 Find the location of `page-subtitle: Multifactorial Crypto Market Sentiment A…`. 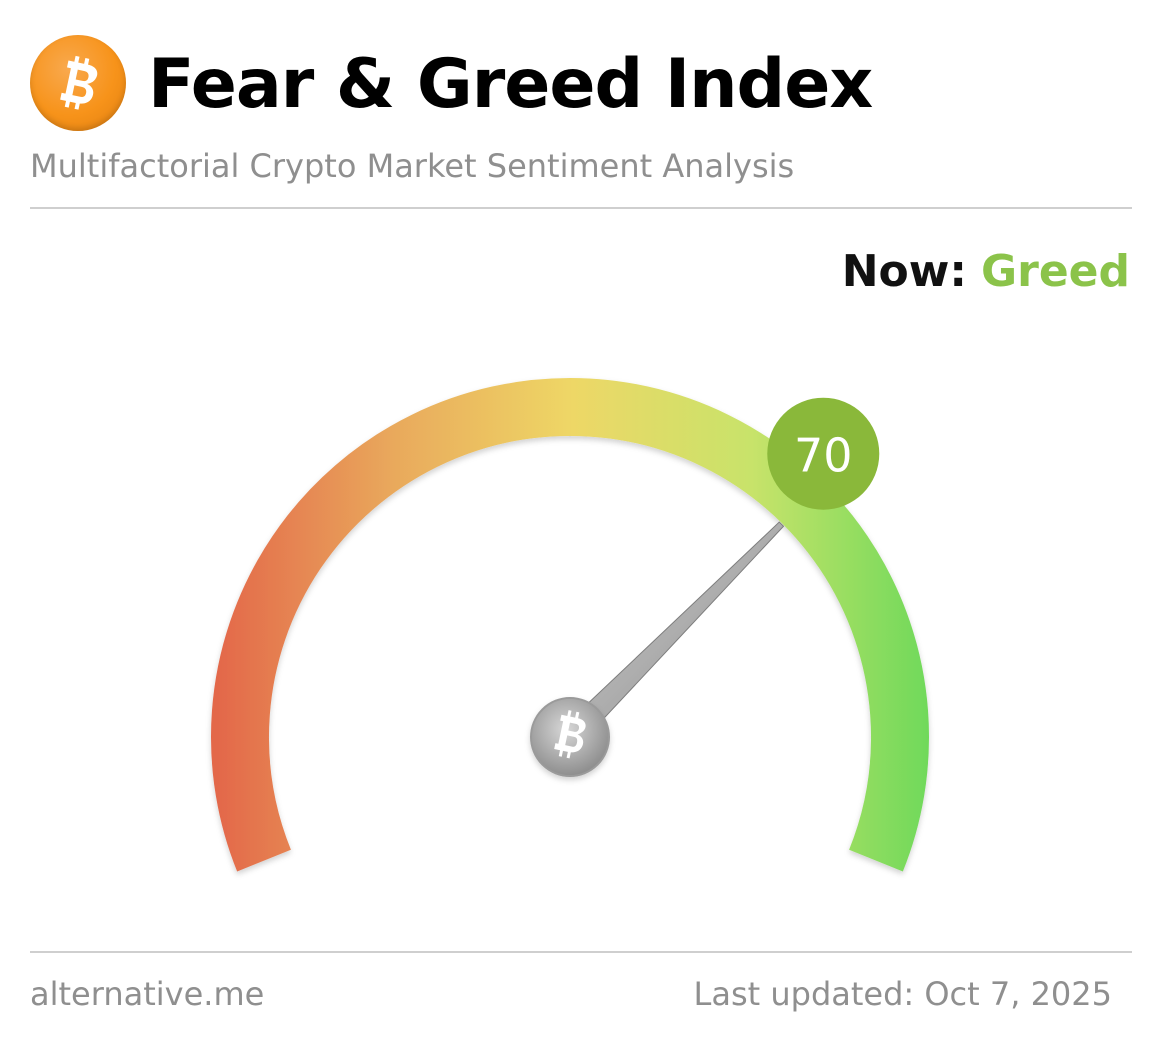

page-subtitle: Multifactorial Crypto Market Sentiment A… is located at coordinates (412, 166).